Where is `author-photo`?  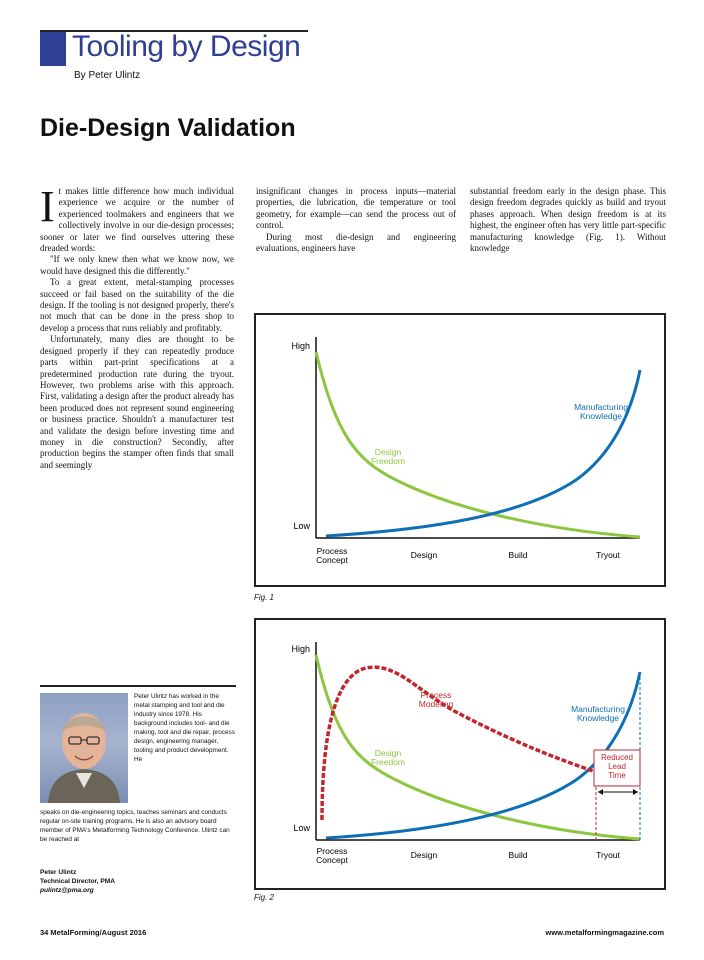
author-photo is located at coordinates (84, 748).